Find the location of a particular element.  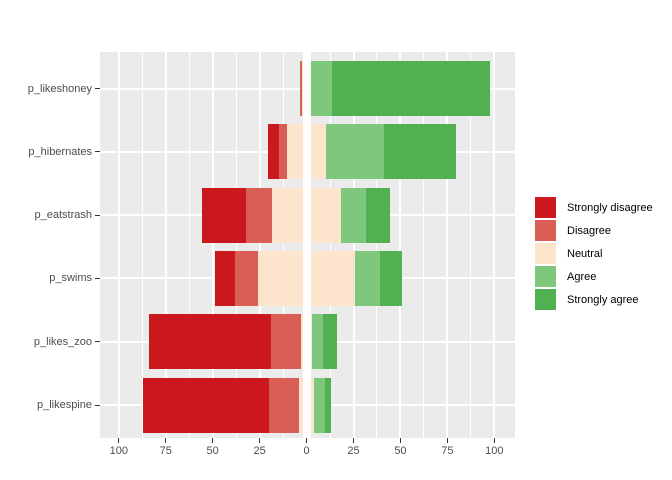

y-axis-label: p_eatstrash is located at coordinates (63, 215).